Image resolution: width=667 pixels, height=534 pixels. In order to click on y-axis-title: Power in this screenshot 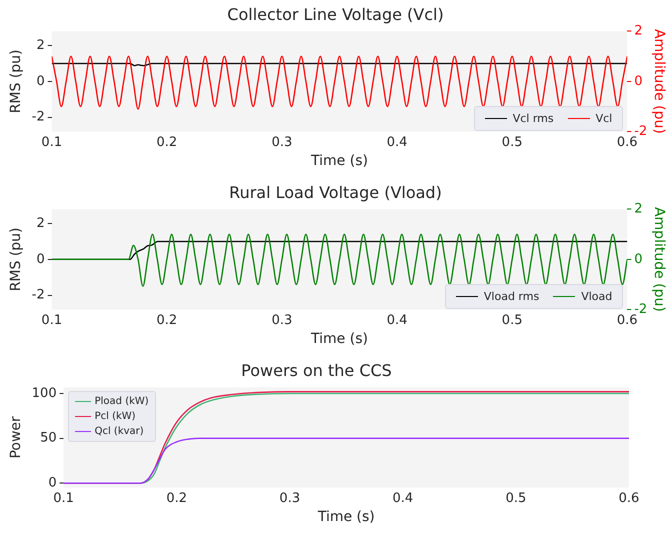, I will do `click(16, 437)`.